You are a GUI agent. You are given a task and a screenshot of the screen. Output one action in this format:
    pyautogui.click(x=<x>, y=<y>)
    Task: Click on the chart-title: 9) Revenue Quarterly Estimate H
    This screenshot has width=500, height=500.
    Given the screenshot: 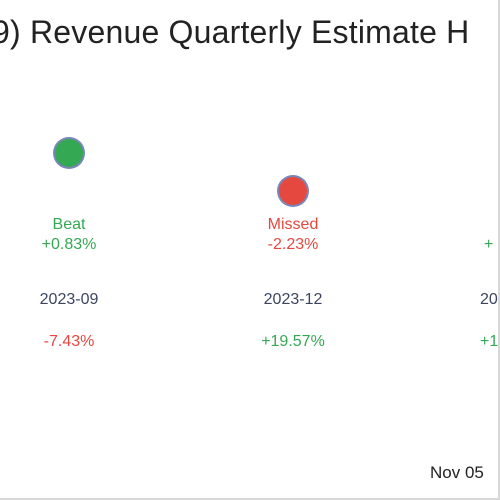 What is the action you would take?
    pyautogui.click(x=235, y=32)
    